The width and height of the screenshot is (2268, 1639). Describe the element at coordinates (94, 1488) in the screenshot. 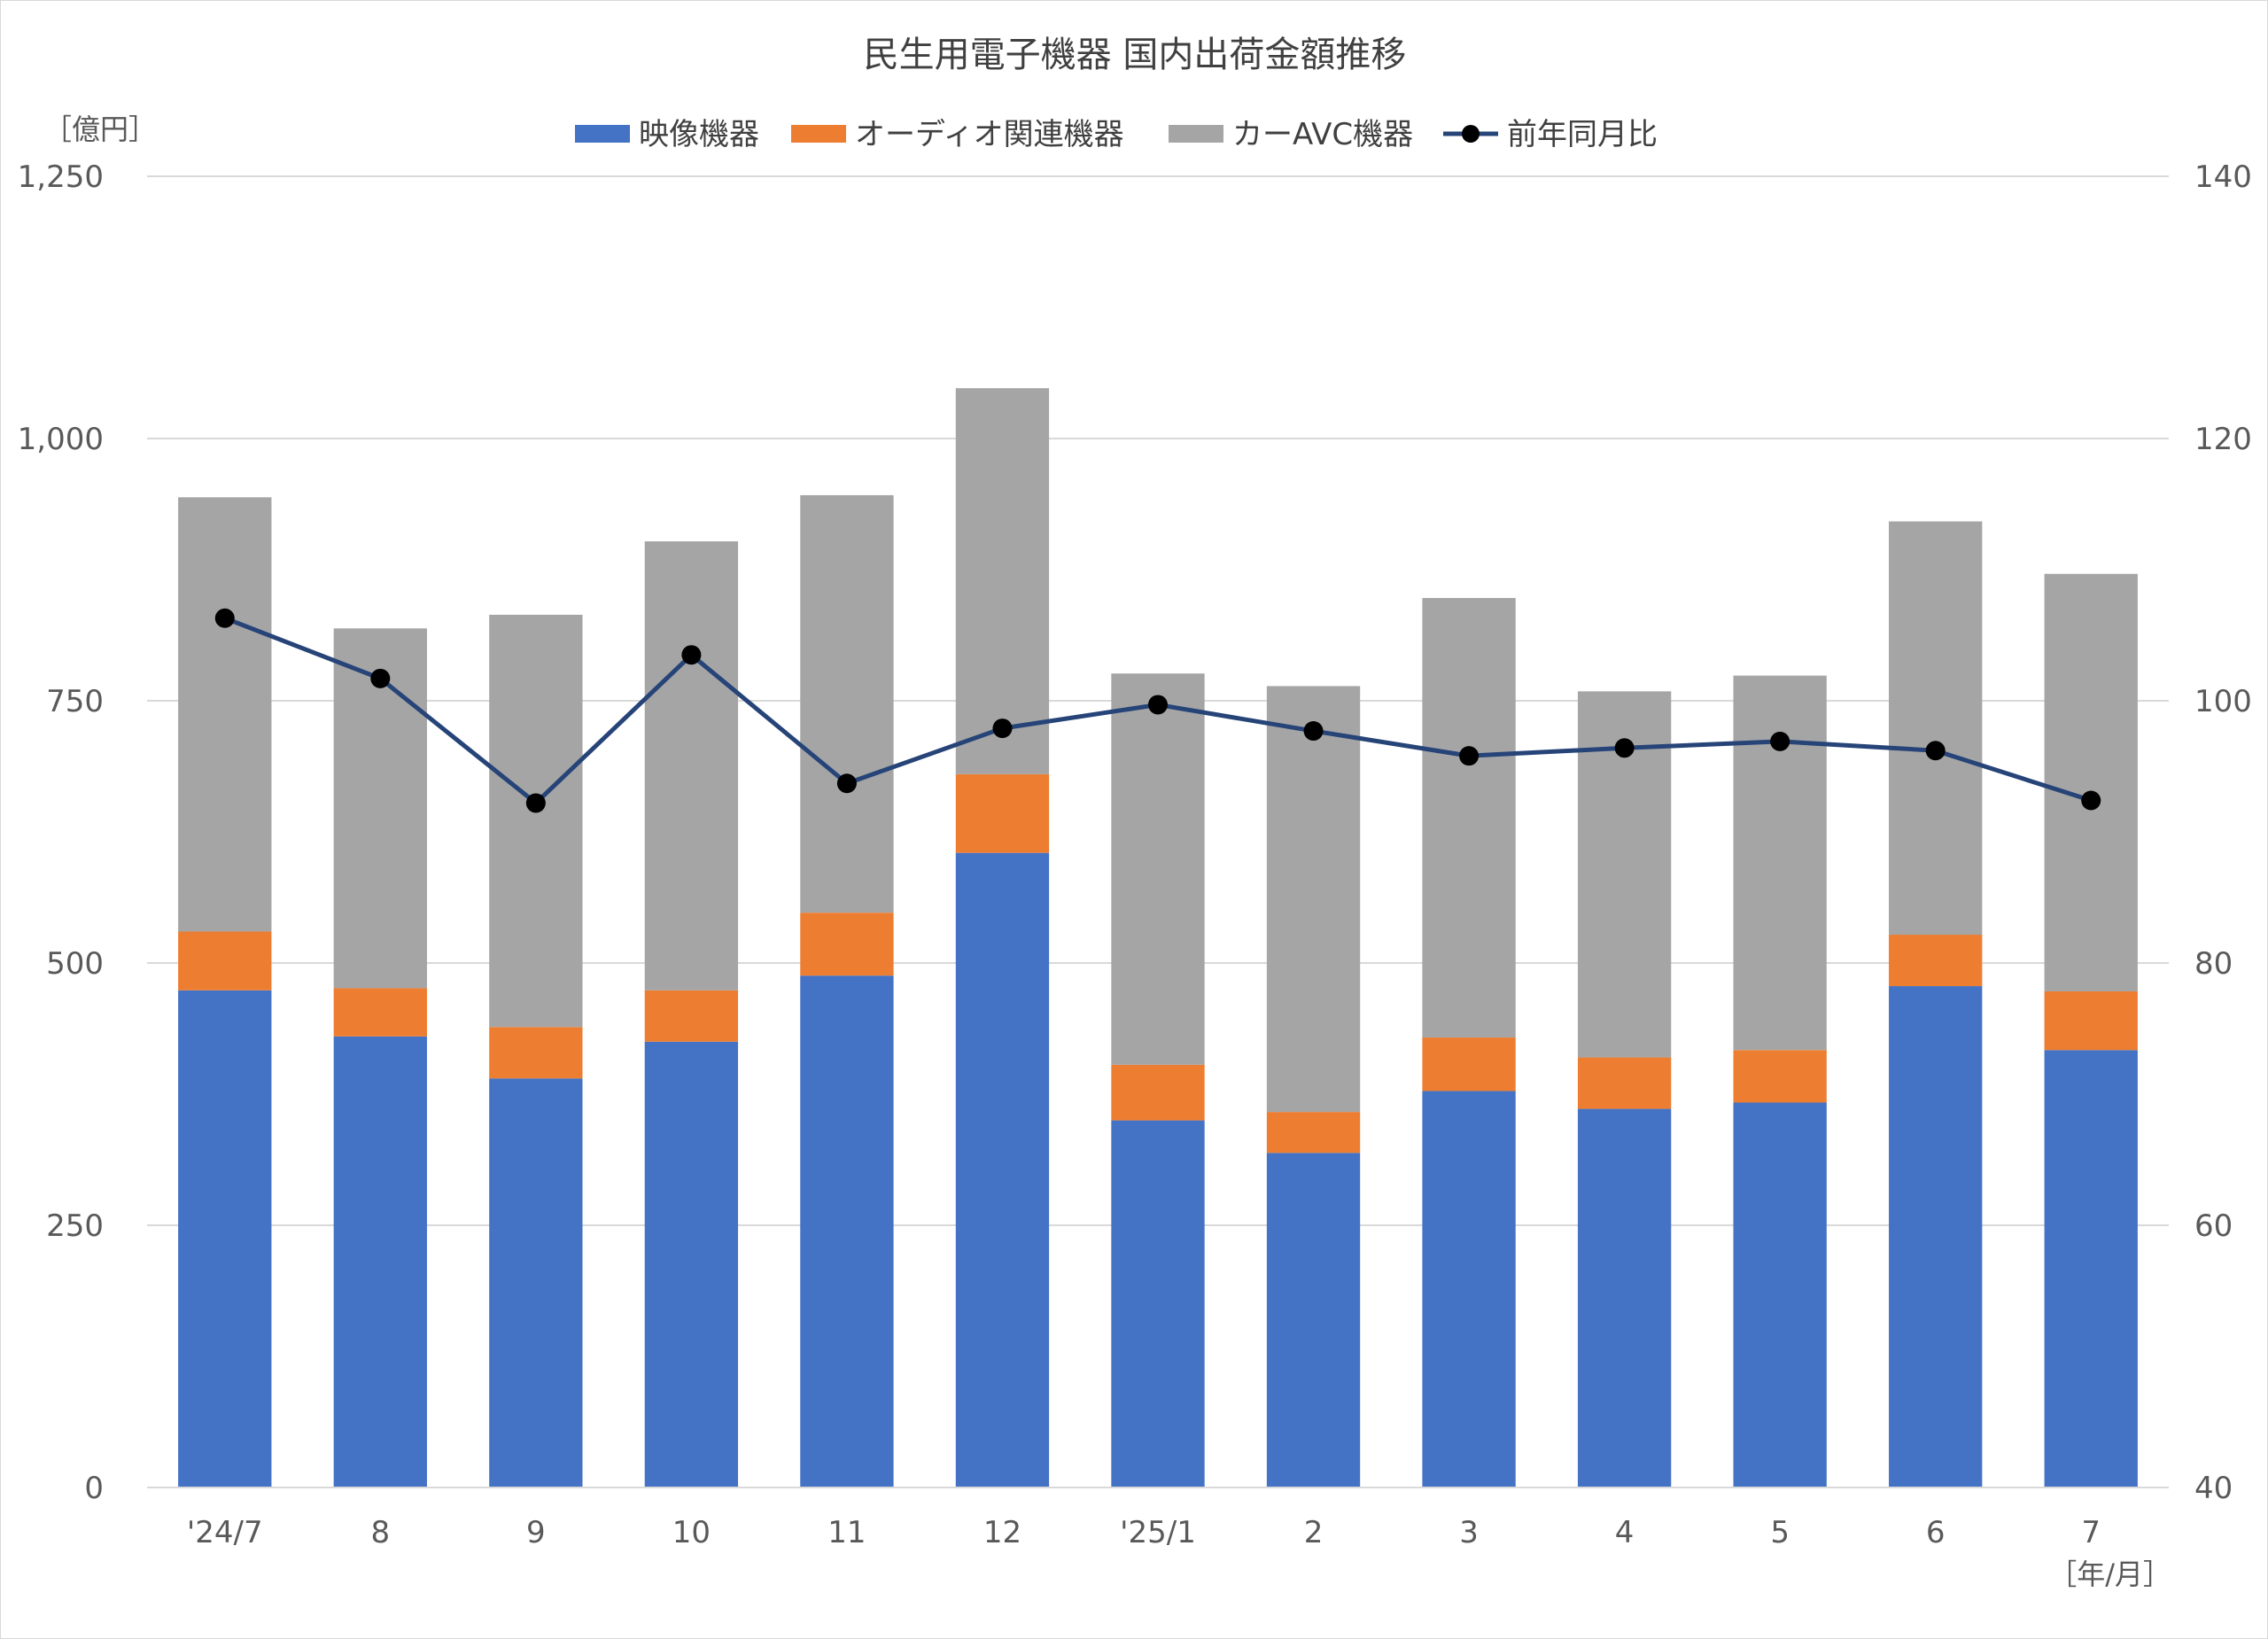

I see `left-tick-label: 0` at that location.